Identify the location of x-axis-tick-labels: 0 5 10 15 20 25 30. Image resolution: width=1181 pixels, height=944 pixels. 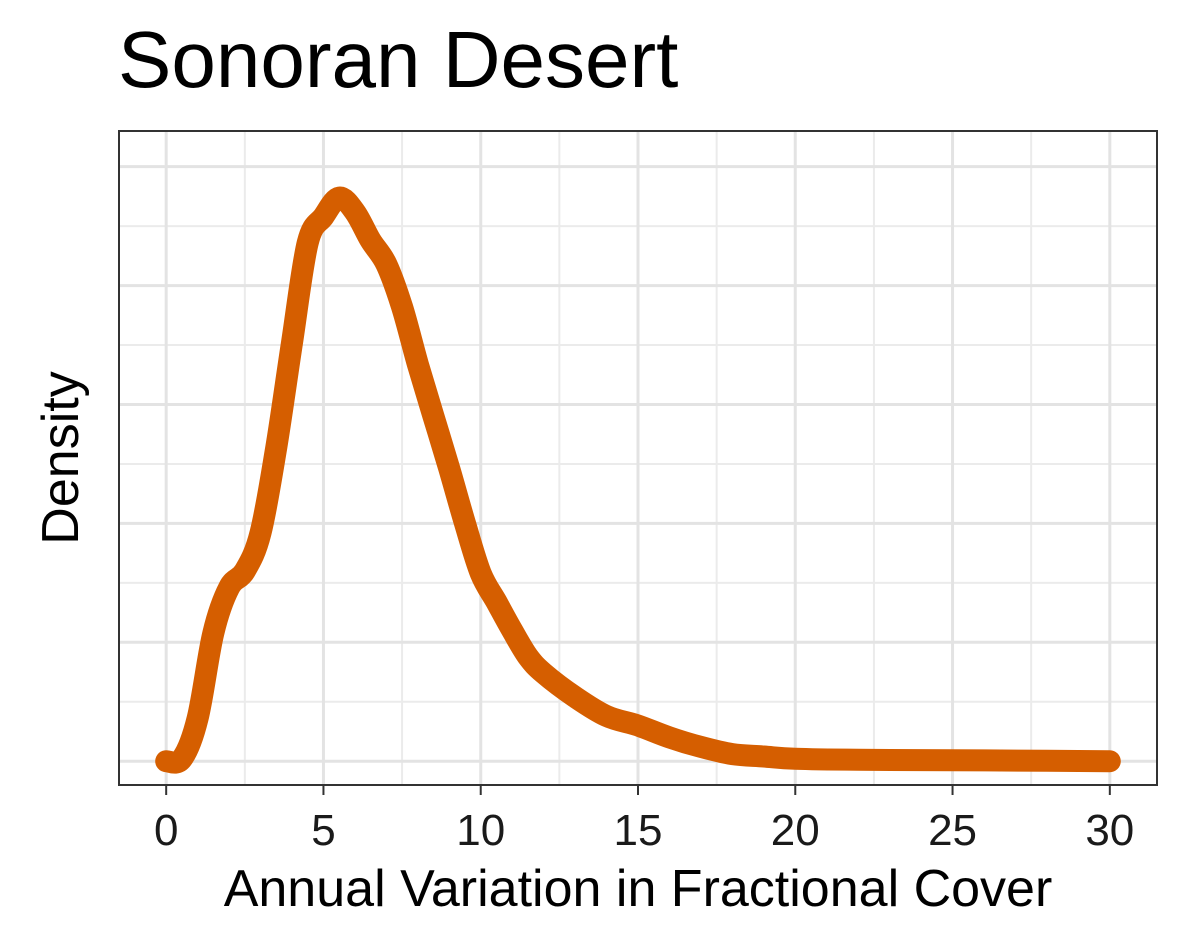
(644, 830).